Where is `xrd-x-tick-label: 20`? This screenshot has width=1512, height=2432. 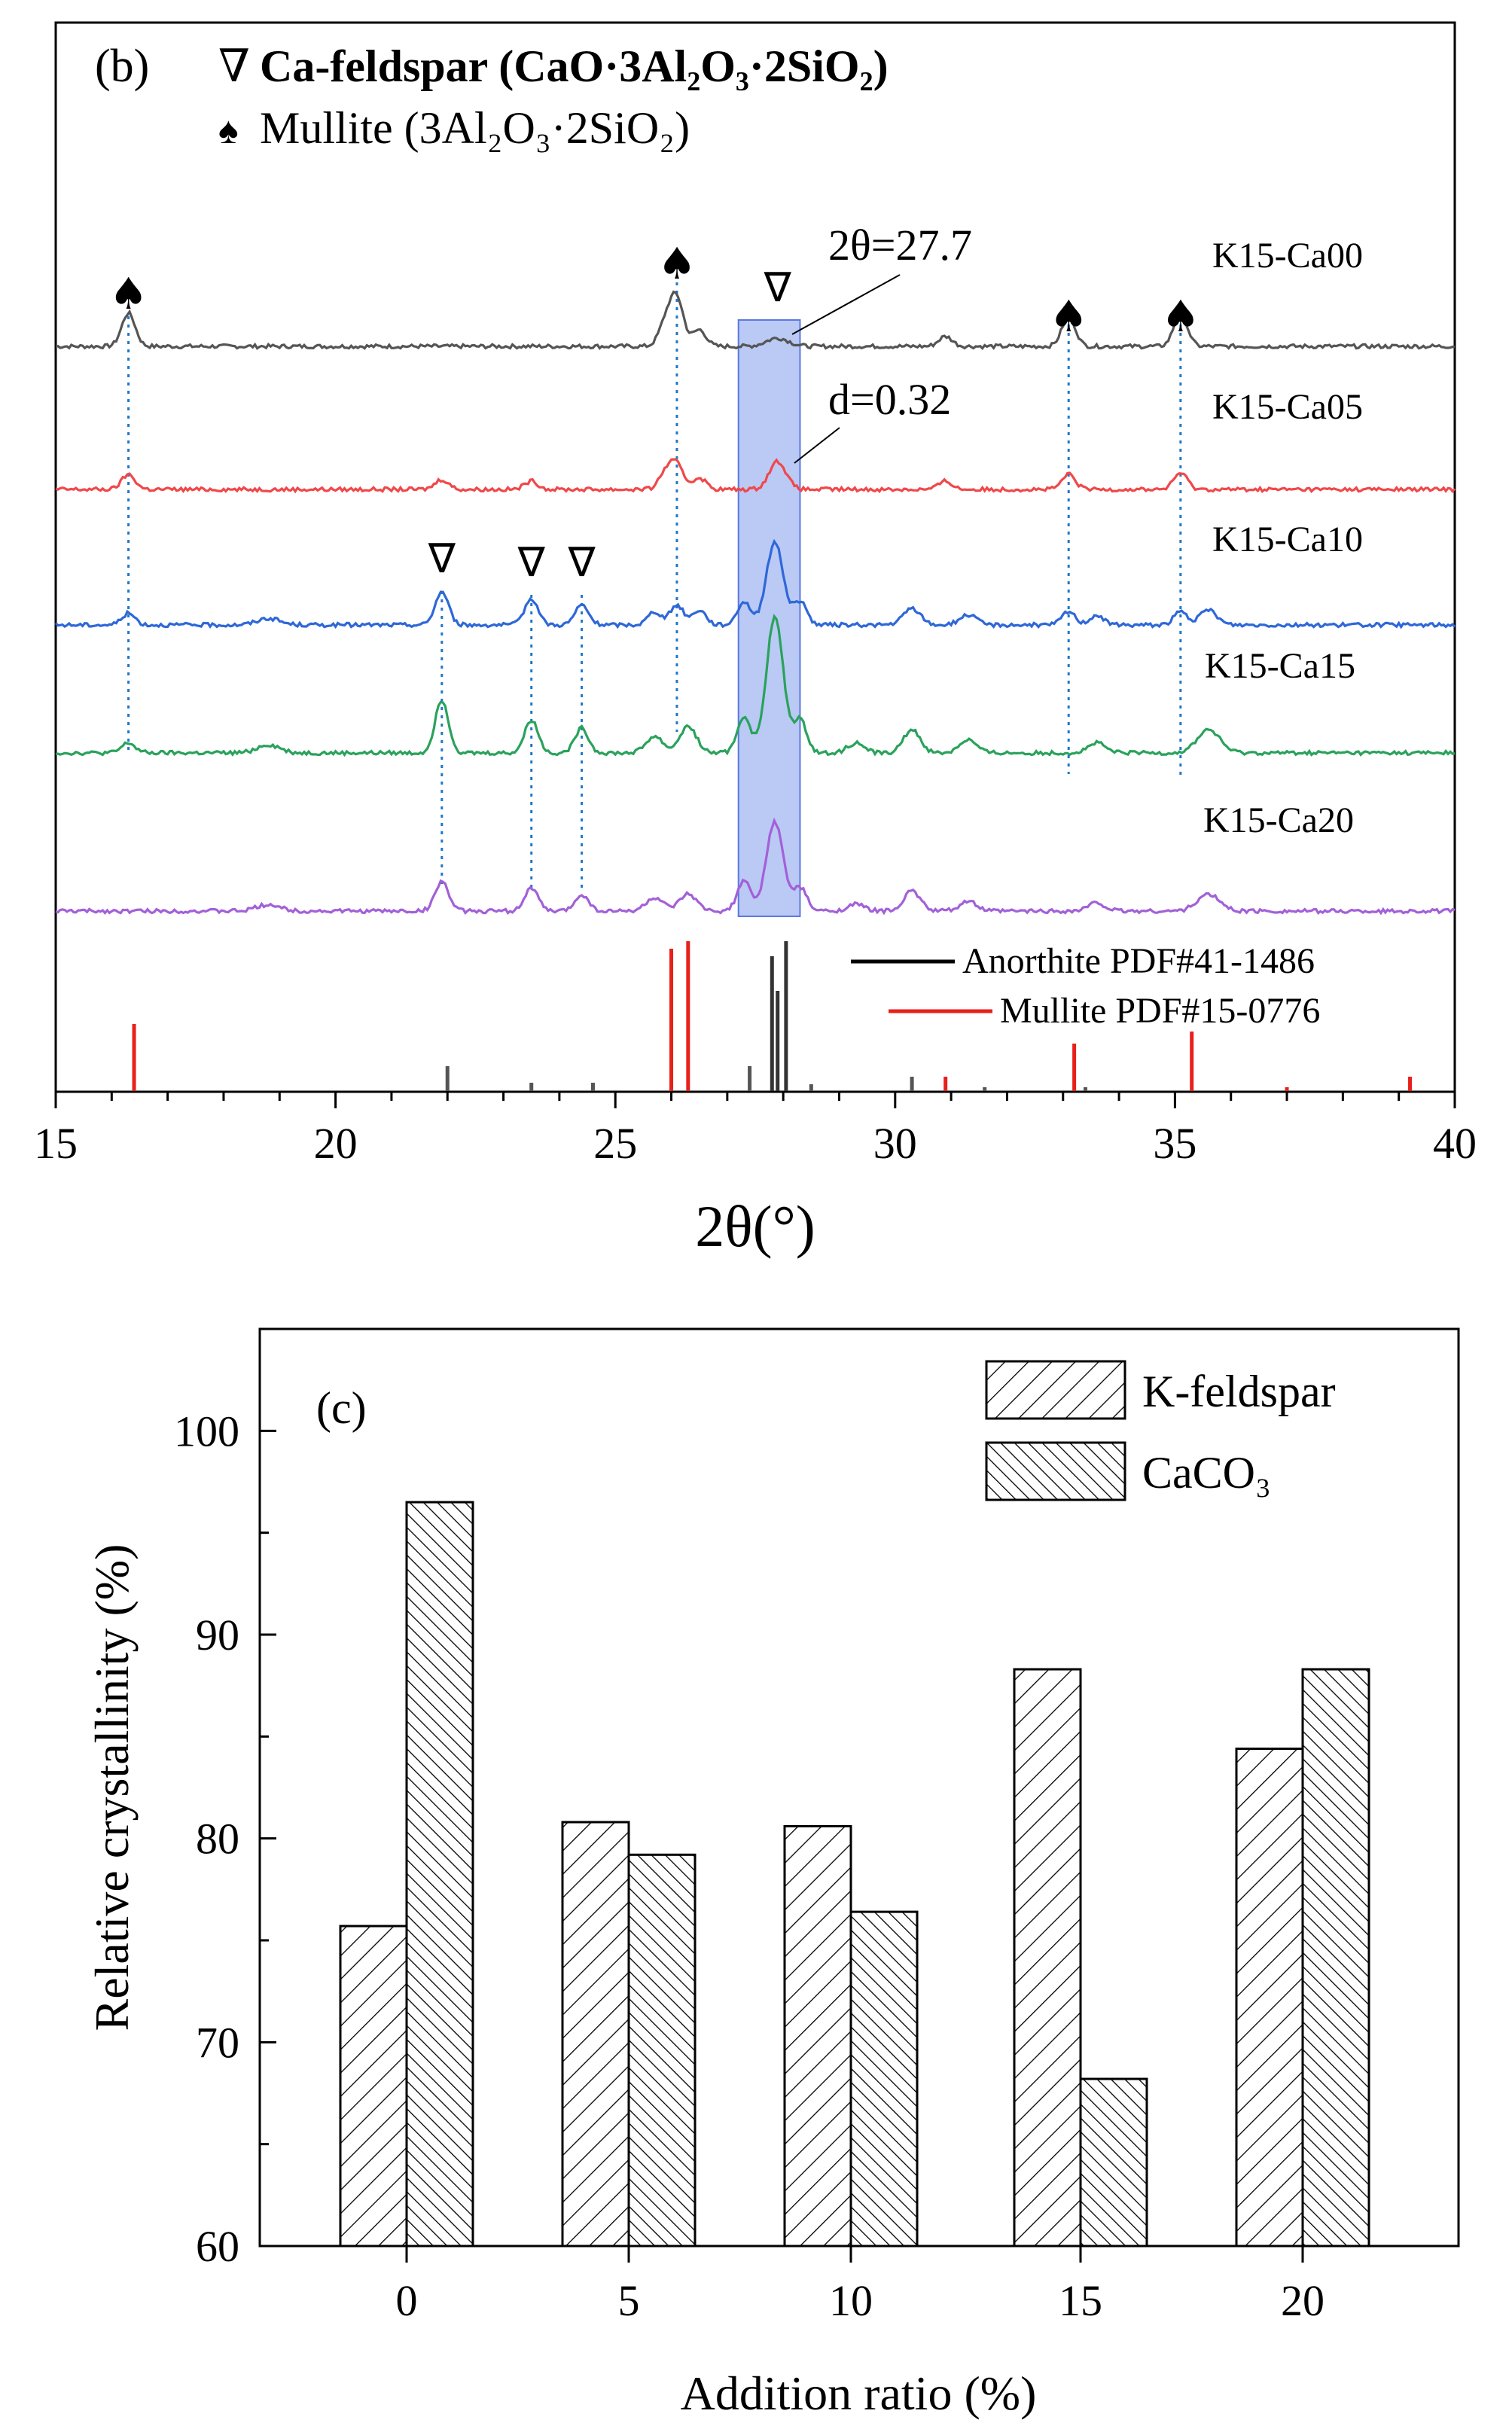
xrd-x-tick-label: 20 is located at coordinates (336, 1143).